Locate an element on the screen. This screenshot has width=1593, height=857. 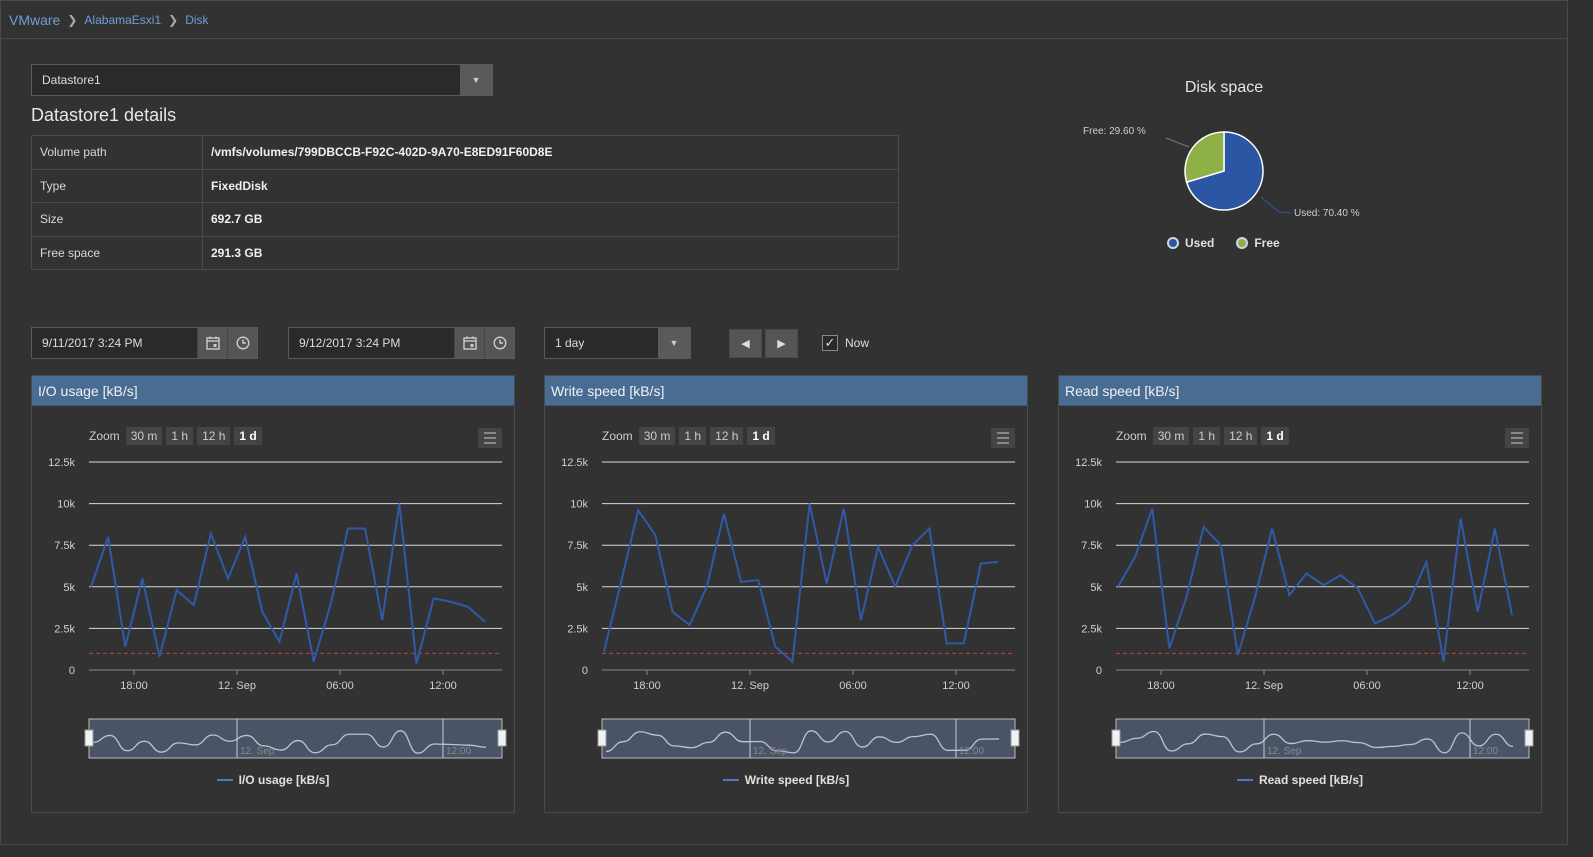
now-toggle: ✓ Now is located at coordinates (845, 343).